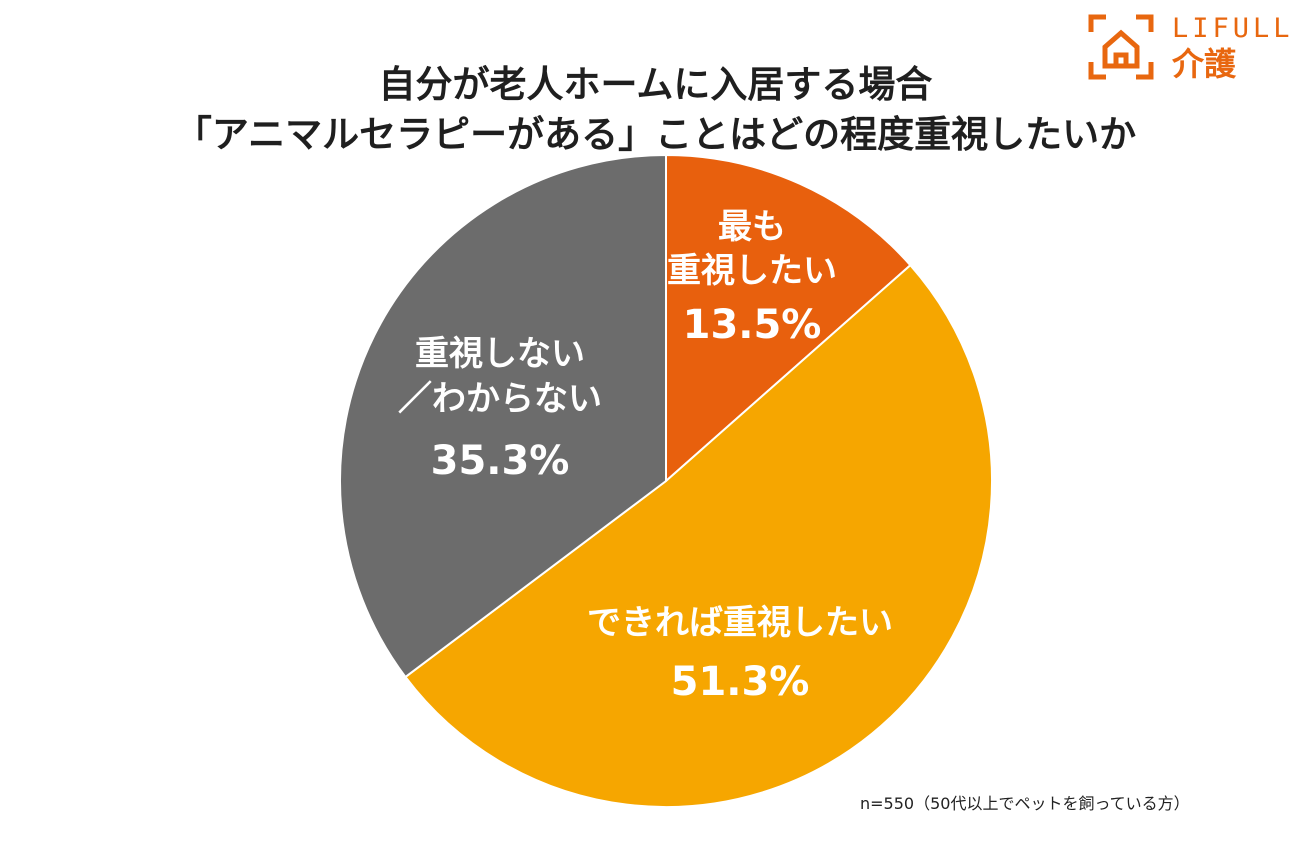 The height and width of the screenshot is (849, 1311). I want to click on slice-value-not-important: 35.3%, so click(500, 461).